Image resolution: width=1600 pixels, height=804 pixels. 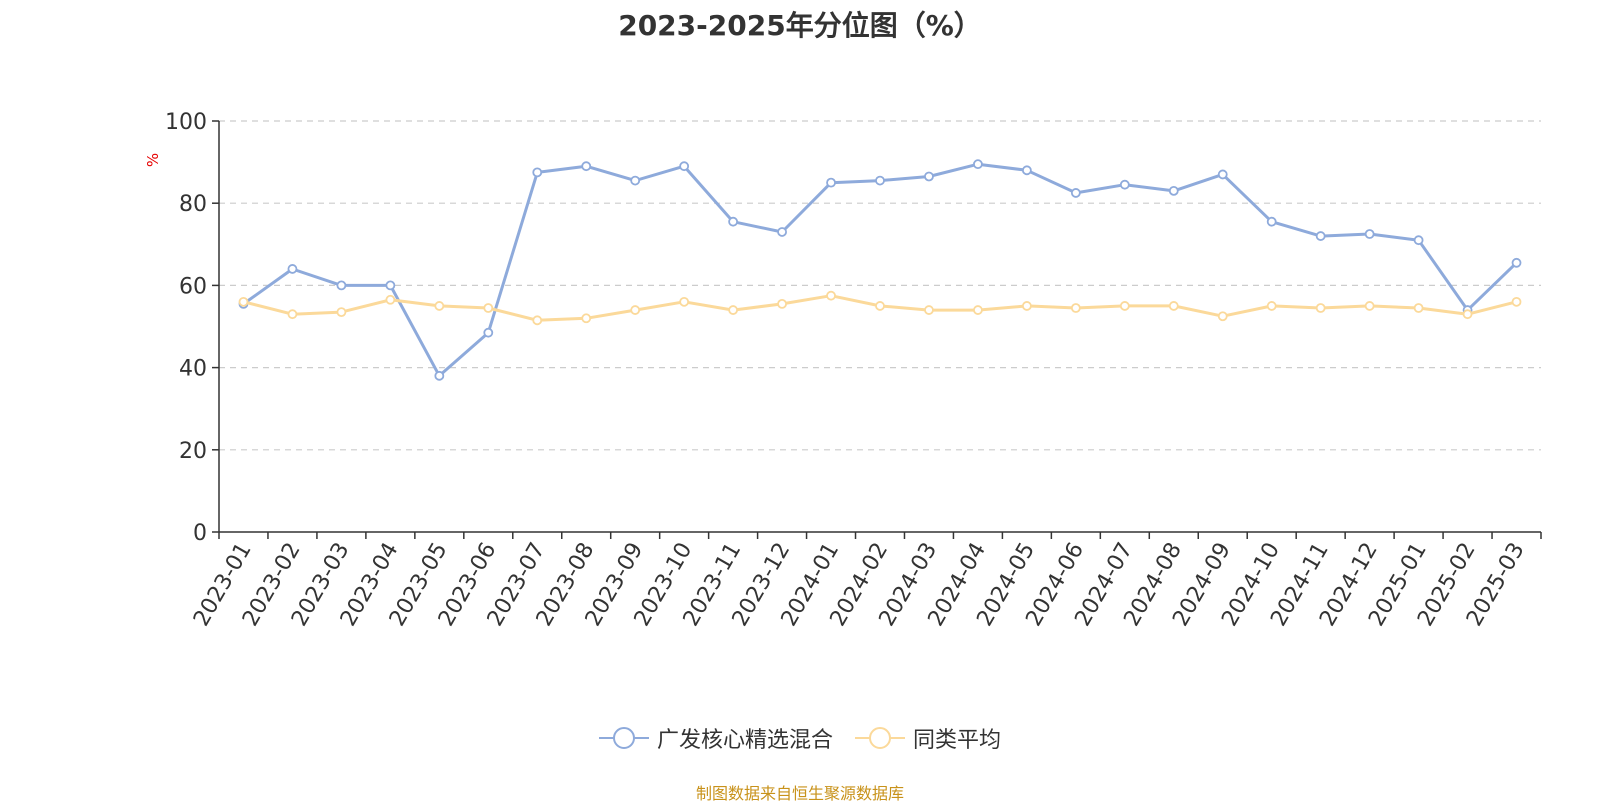 I want to click on legend-label: 同类平均, so click(x=957, y=740).